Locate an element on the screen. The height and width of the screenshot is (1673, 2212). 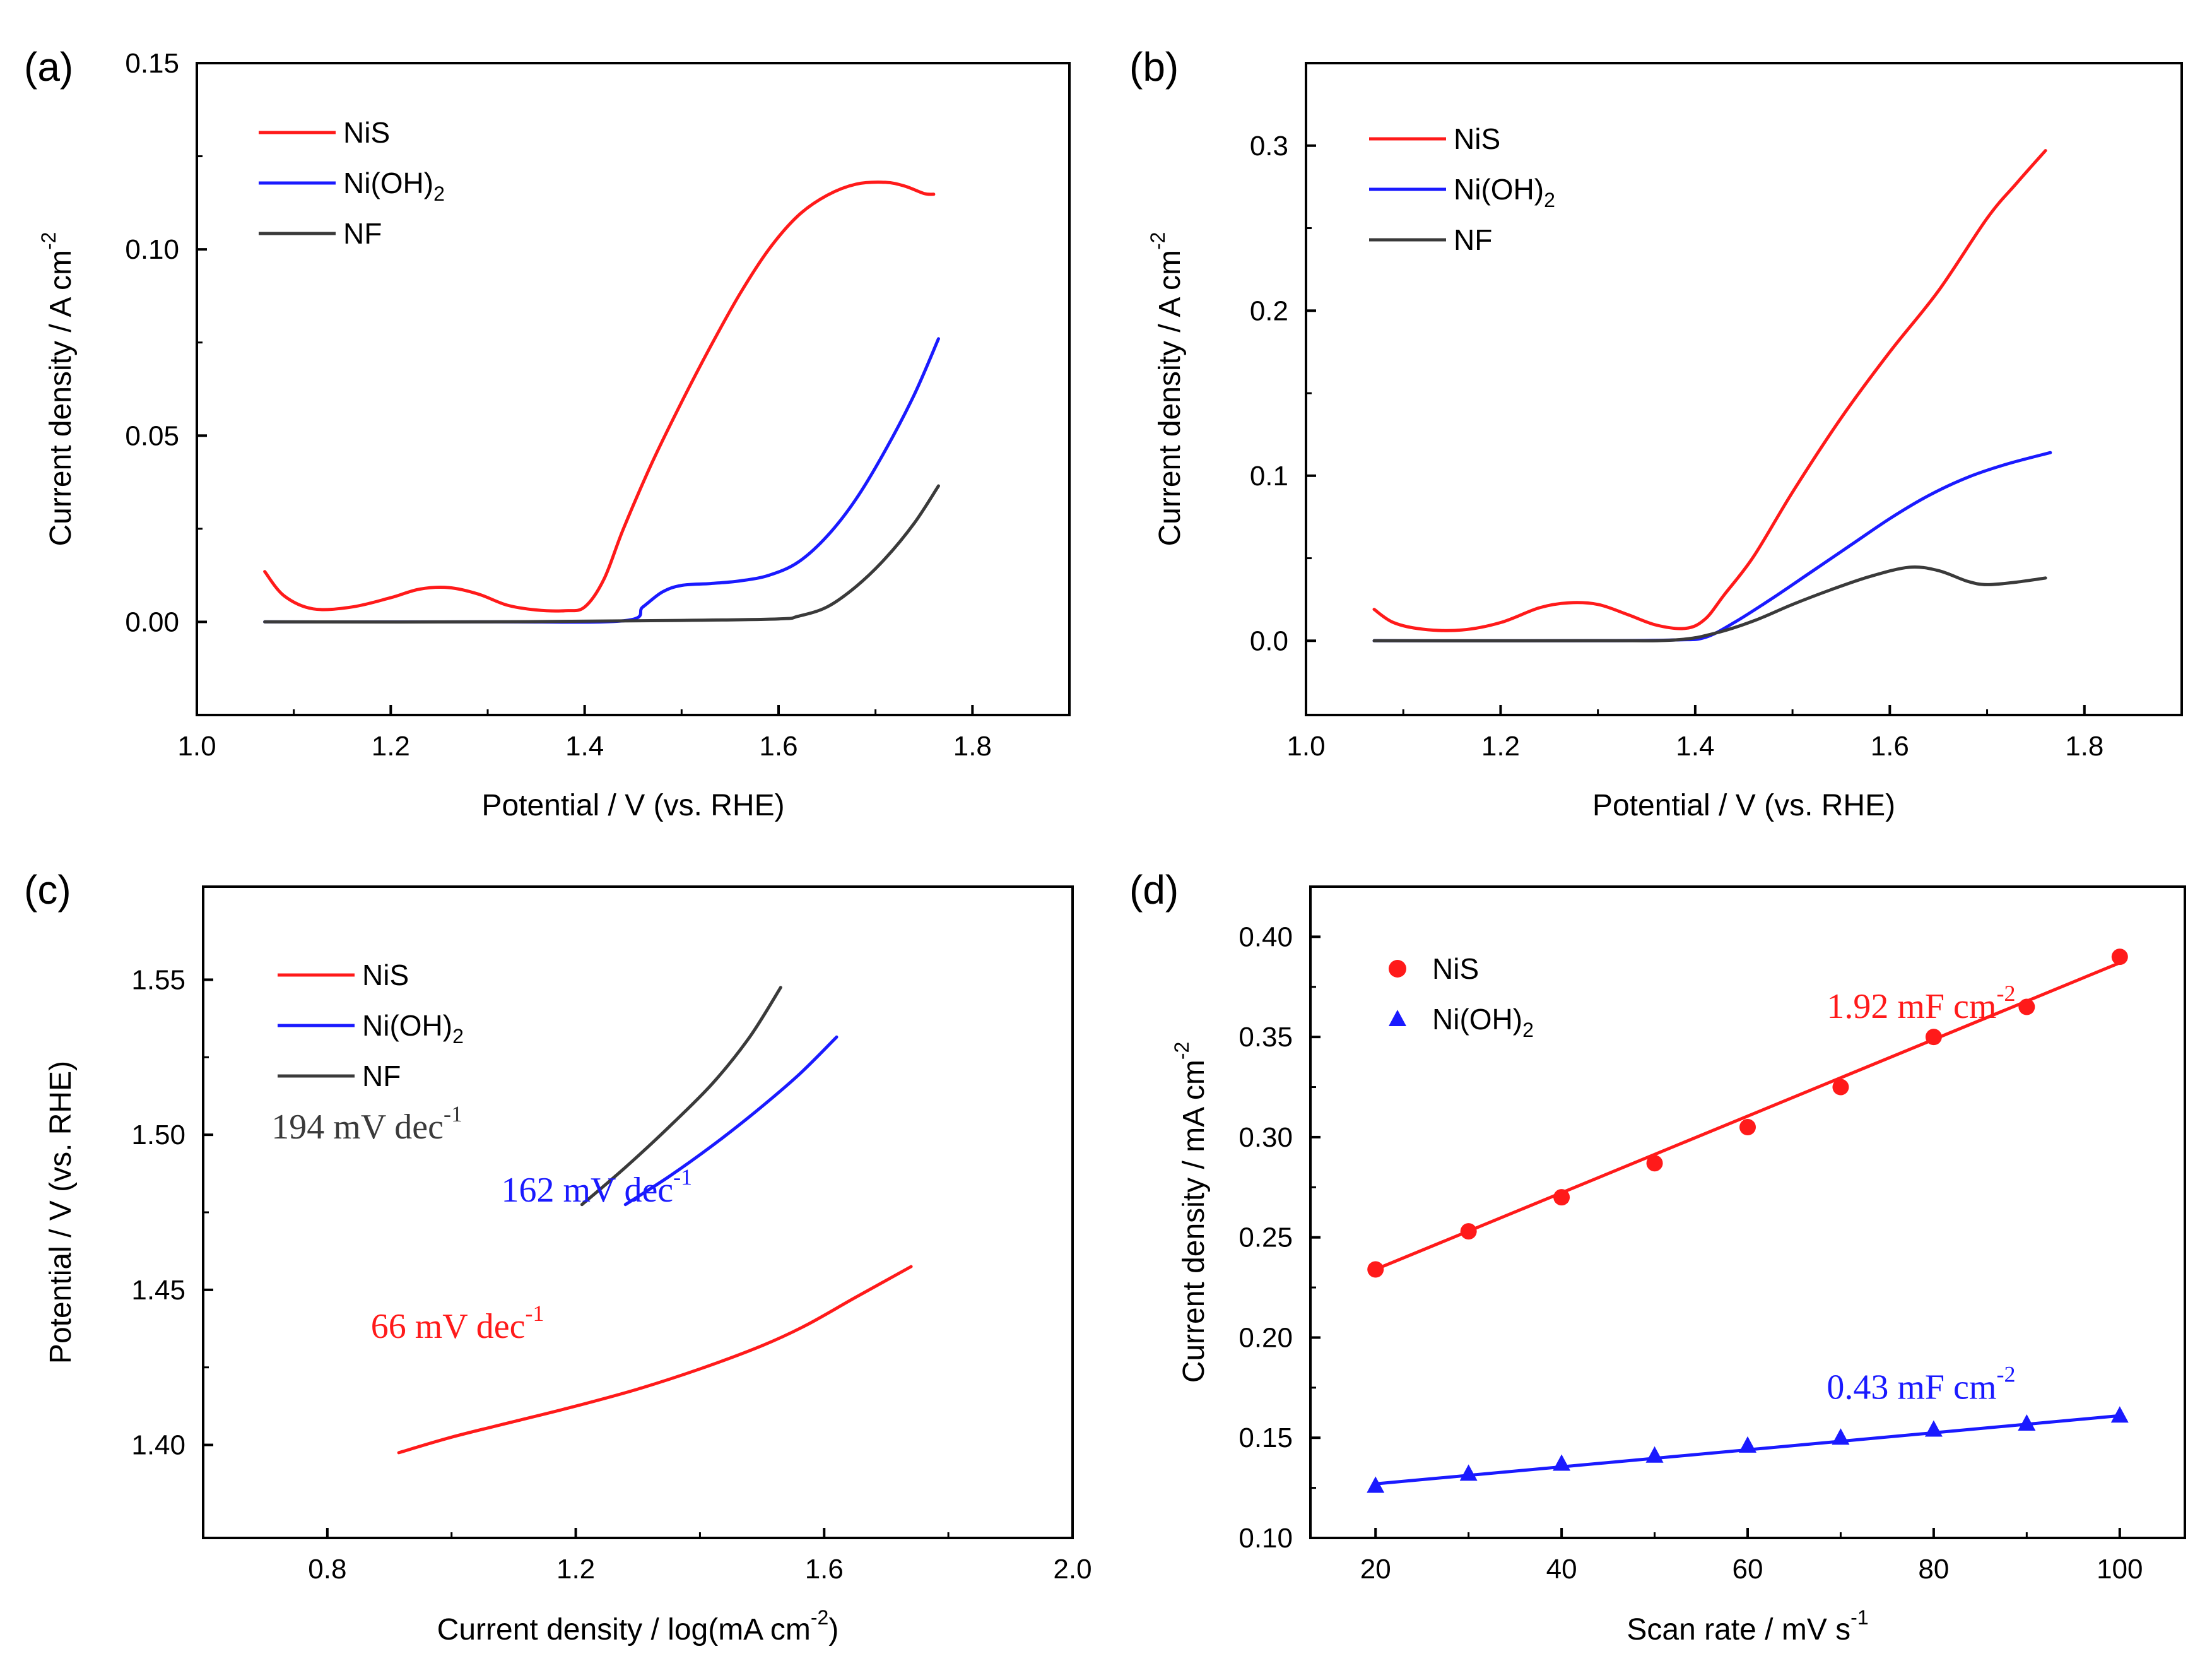
slope-annotation-c-1: 162 mV dec-1 is located at coordinates (596, 1187).